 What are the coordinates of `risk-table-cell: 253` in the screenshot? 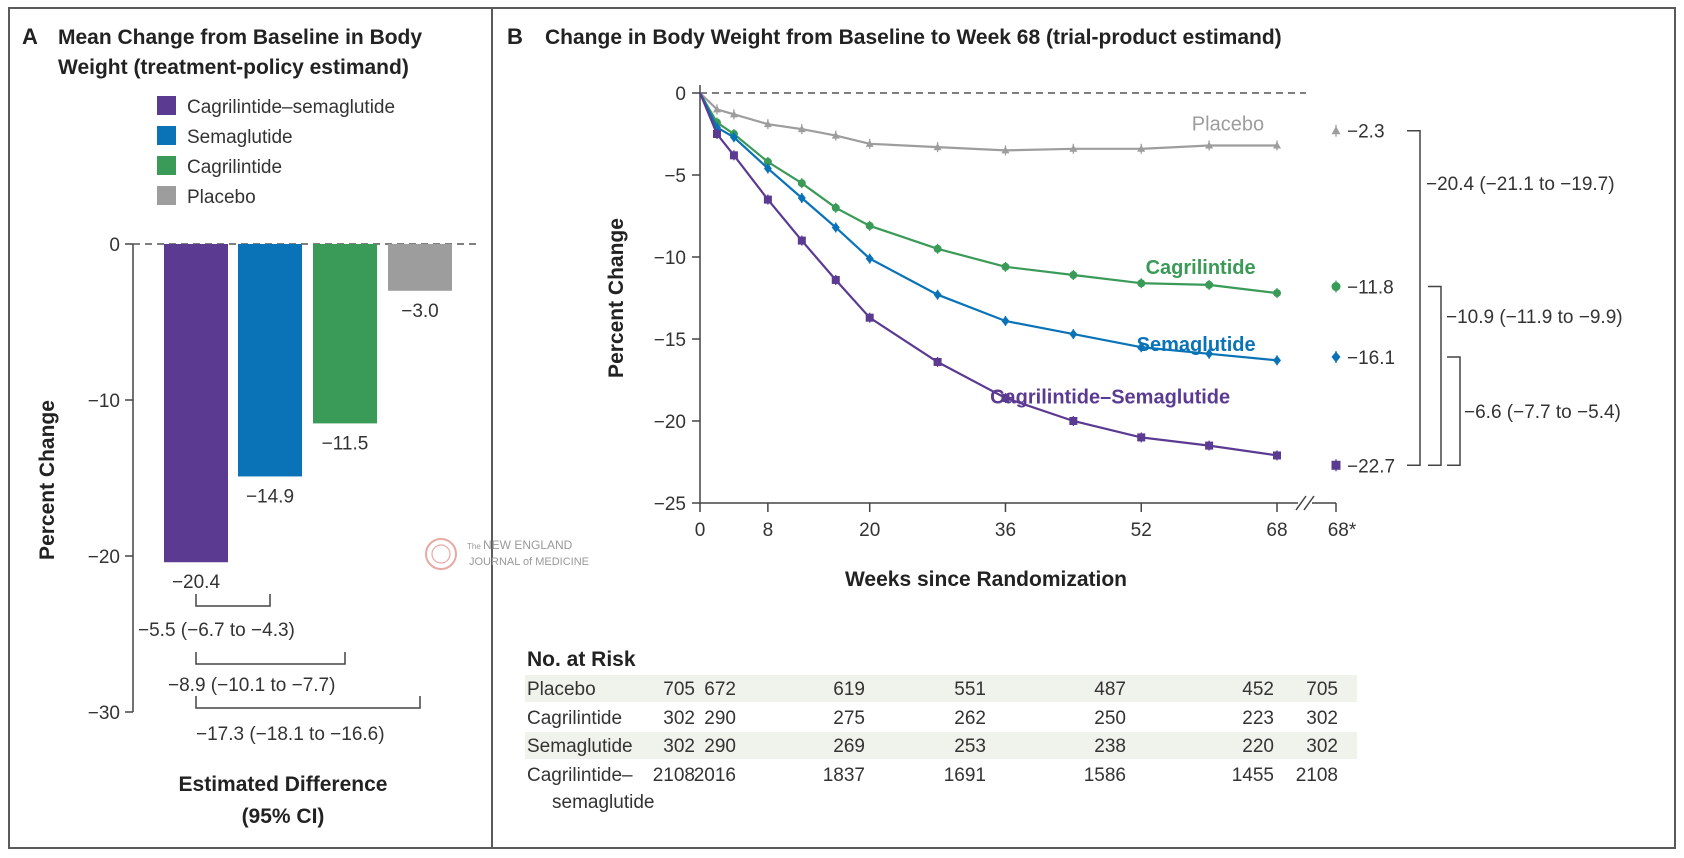 It's located at (970, 746).